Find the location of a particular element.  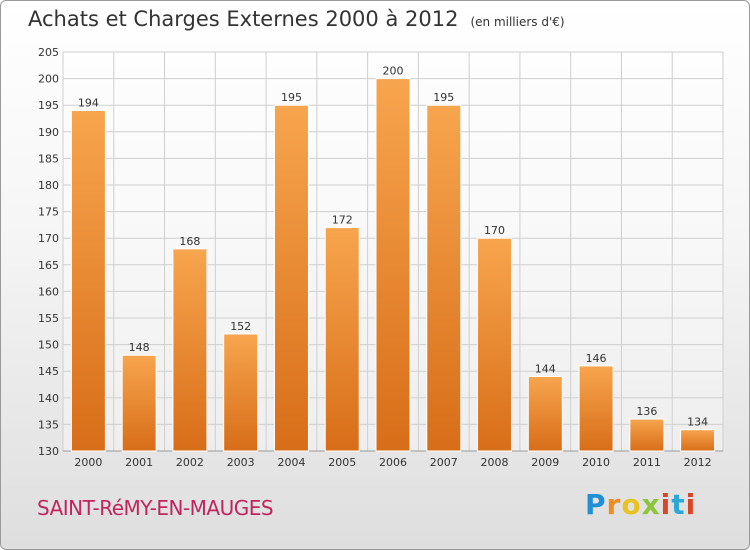

x-tick-label: 2011 is located at coordinates (647, 462).